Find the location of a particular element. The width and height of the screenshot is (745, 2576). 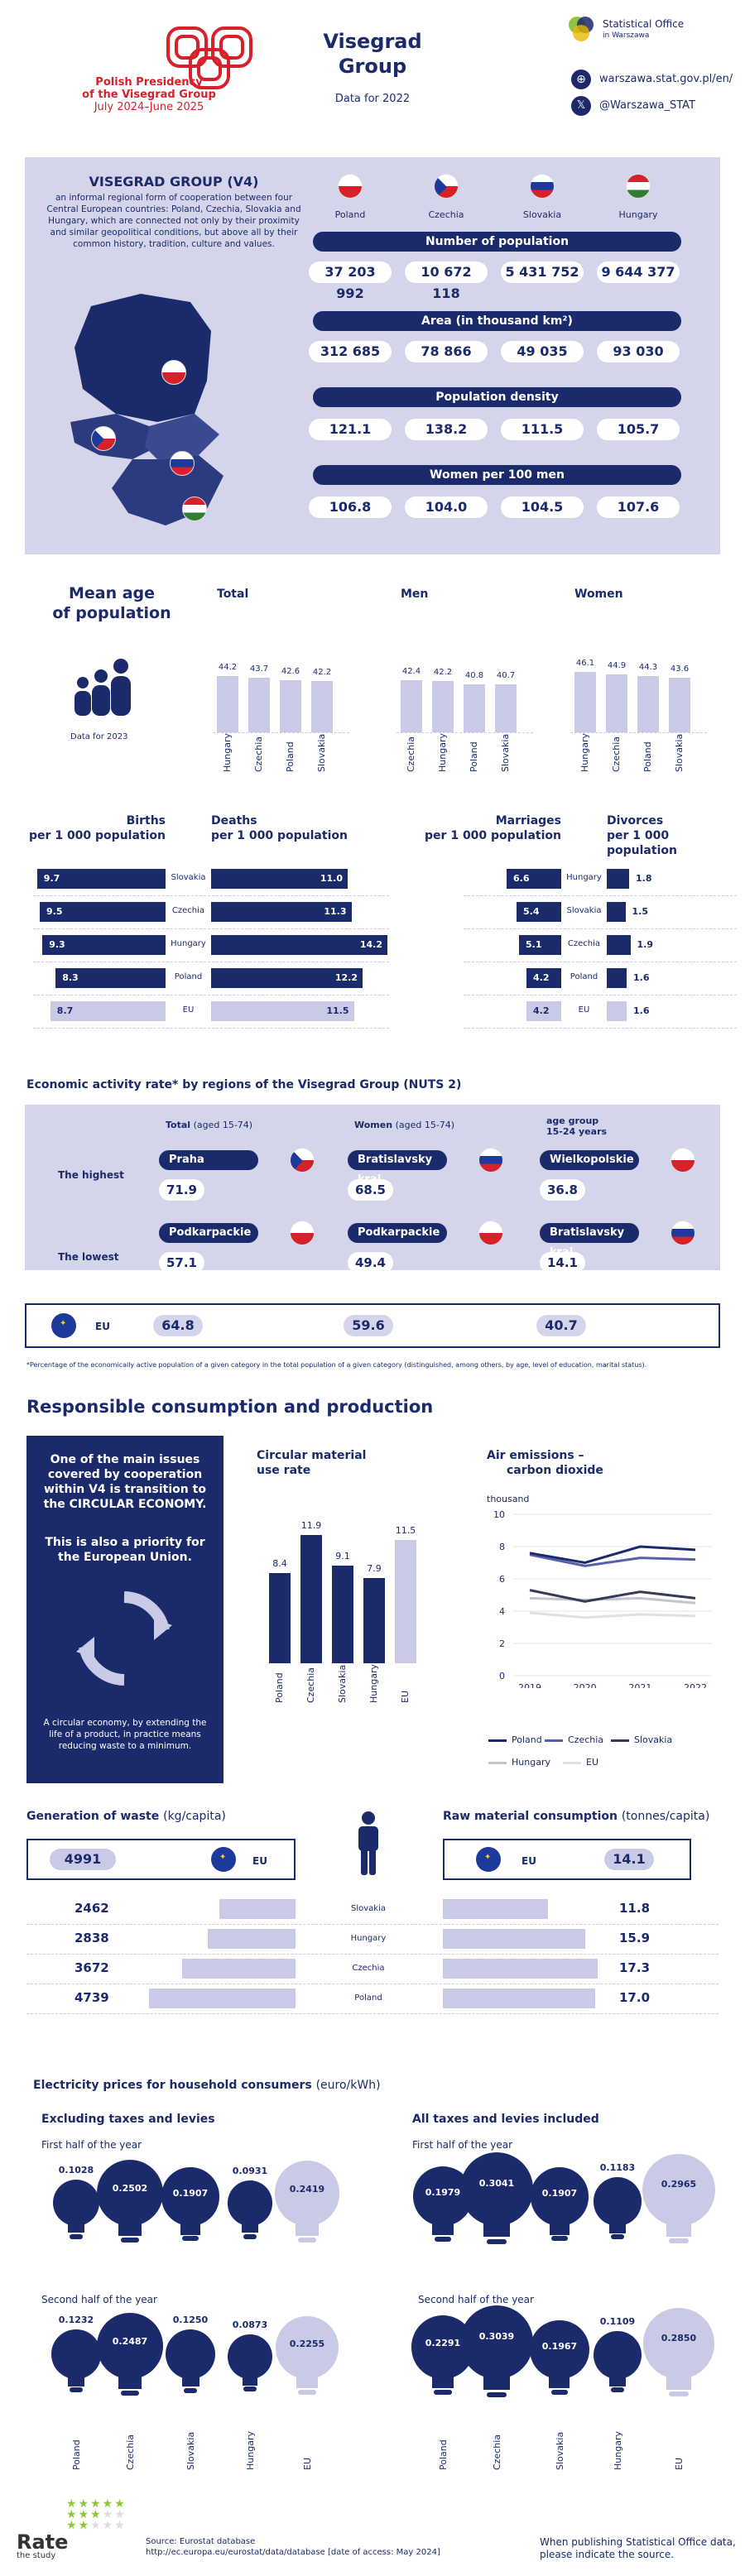

raw-eu-label: EU is located at coordinates (529, 1861).